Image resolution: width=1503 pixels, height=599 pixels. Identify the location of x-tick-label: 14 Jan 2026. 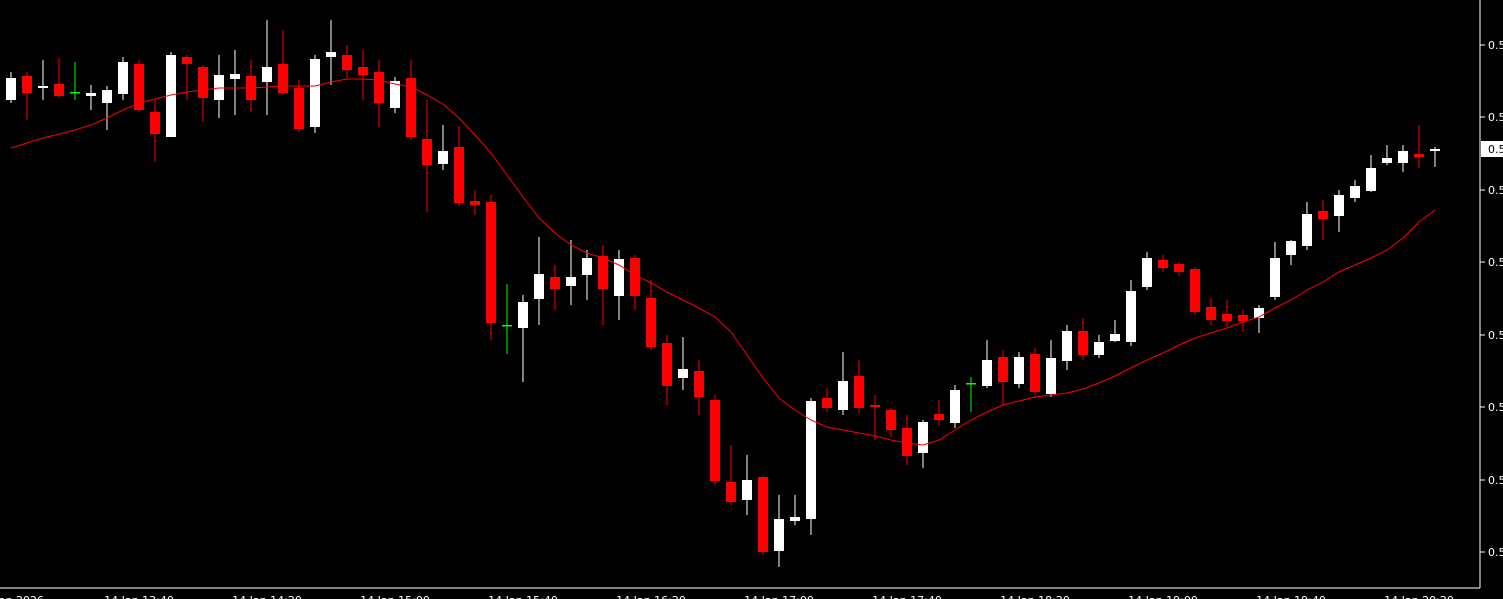
(22, 596).